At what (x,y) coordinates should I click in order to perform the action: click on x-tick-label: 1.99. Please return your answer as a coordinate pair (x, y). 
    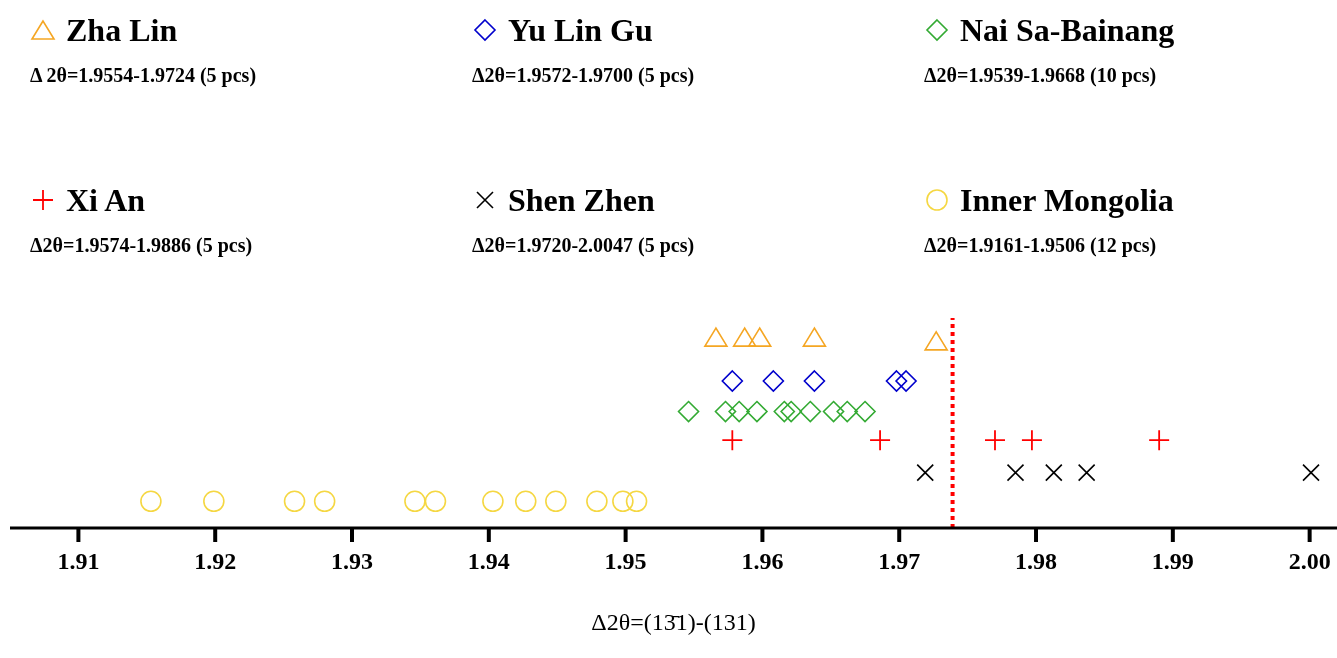
    Looking at the image, I should click on (1172, 561).